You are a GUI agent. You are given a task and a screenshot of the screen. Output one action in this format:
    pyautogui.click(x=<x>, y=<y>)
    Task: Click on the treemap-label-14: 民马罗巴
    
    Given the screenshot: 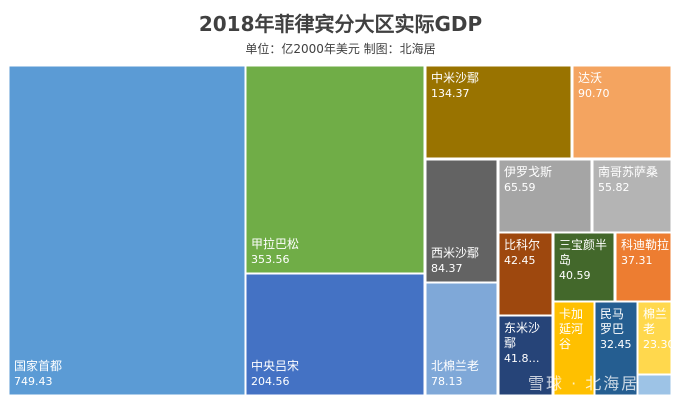 What is the action you would take?
    pyautogui.click(x=612, y=321)
    